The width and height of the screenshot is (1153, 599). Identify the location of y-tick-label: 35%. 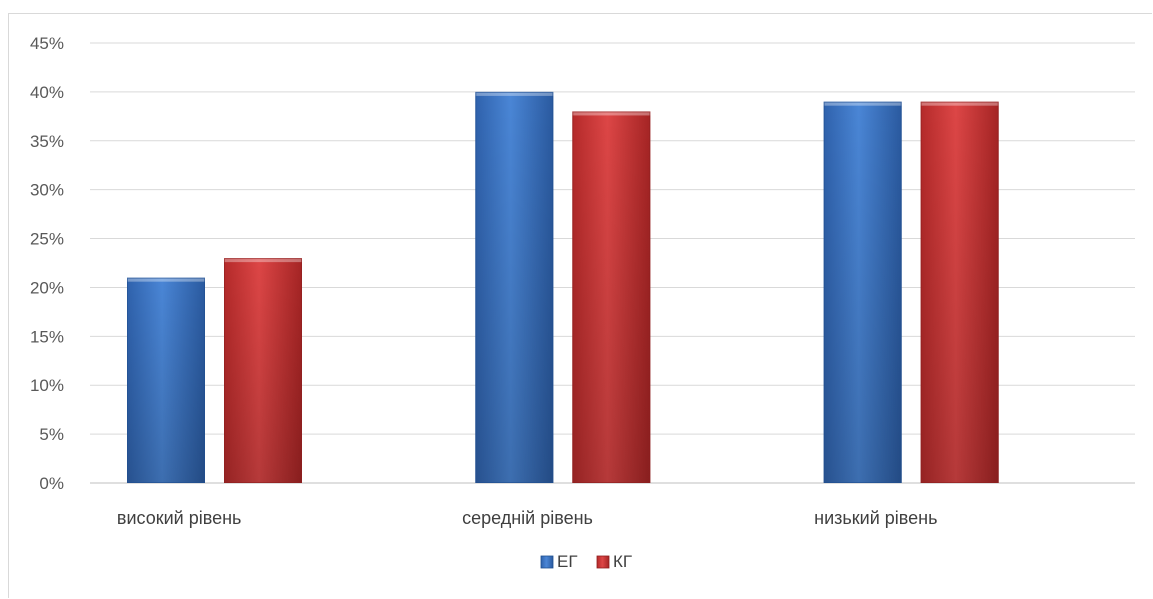
(47, 141).